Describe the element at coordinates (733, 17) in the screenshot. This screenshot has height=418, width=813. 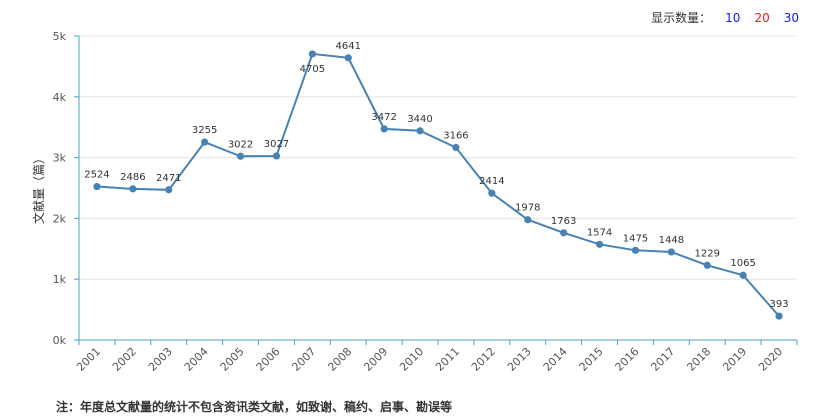
I see `display-count-option-10: 10` at that location.